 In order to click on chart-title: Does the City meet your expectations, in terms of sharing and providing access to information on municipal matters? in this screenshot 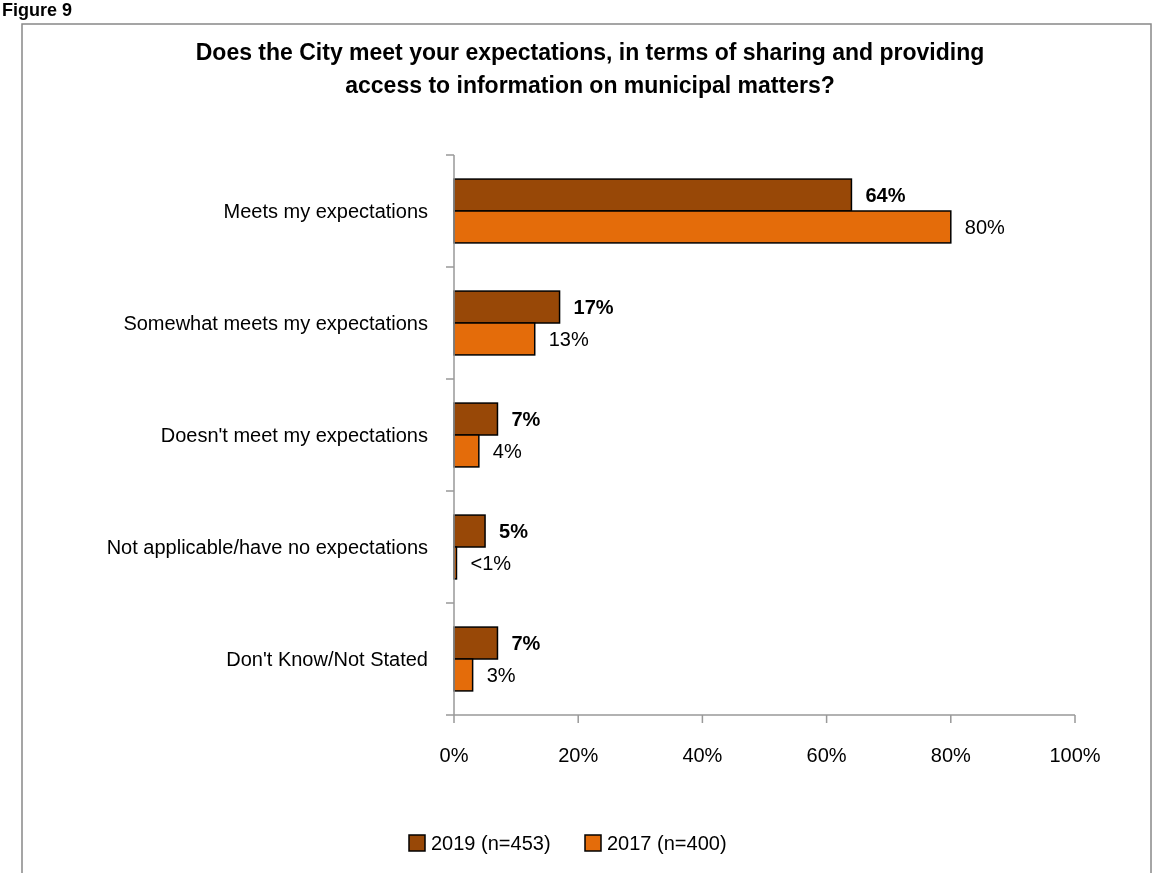, I will do `click(590, 68)`.